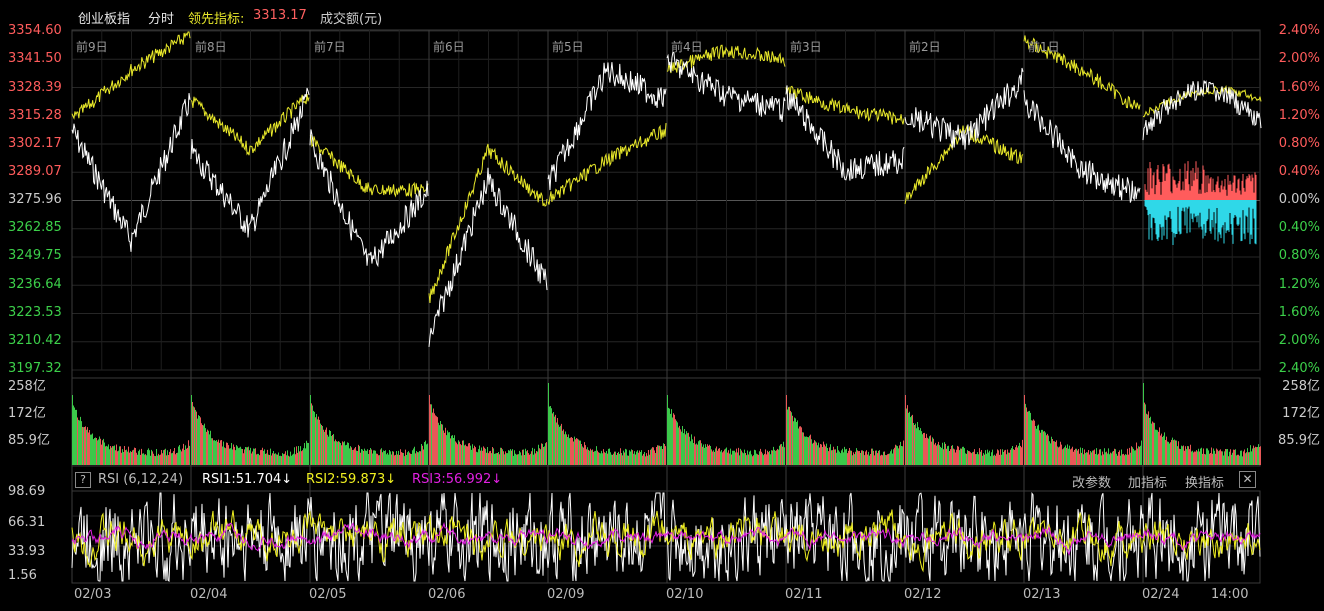 This screenshot has width=1324, height=611. I want to click on close-icon: ✕, so click(1247, 479).